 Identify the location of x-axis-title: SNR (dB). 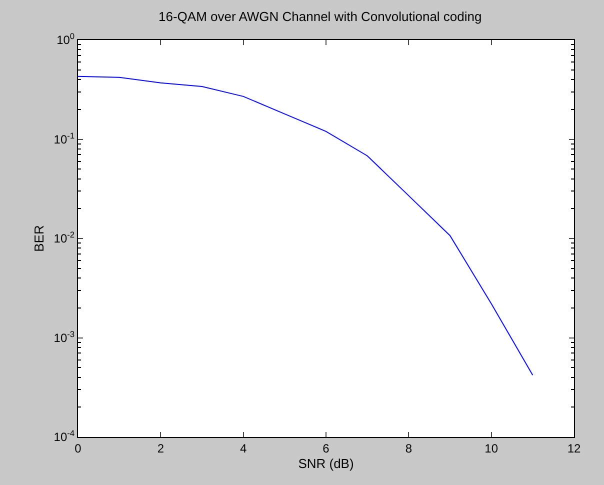
(326, 463).